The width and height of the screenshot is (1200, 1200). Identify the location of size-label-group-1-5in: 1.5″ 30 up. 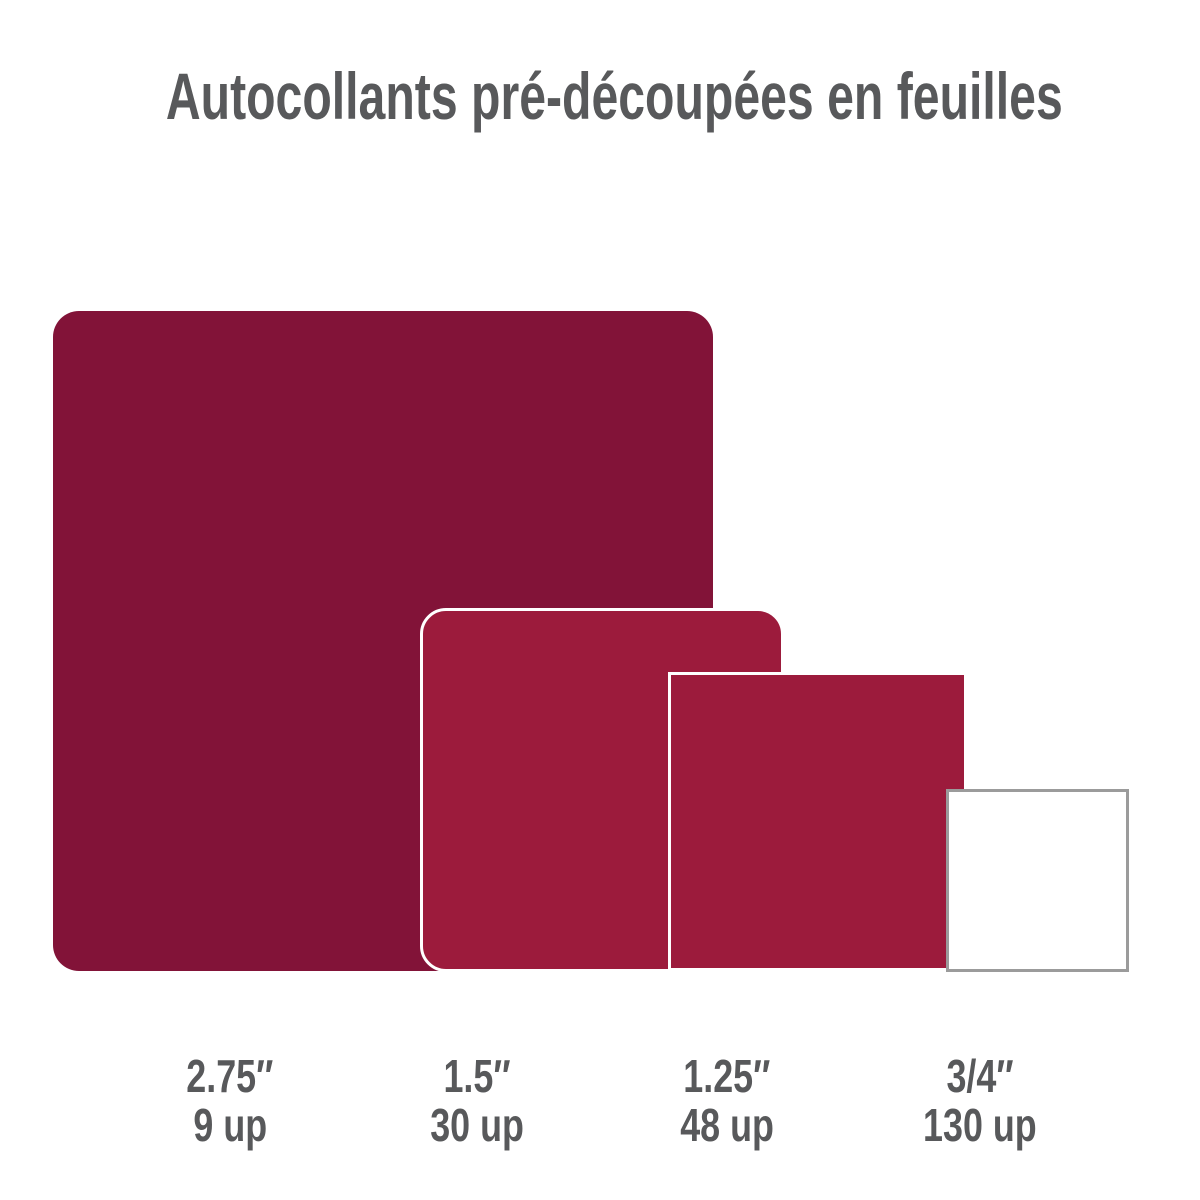
(477, 1101).